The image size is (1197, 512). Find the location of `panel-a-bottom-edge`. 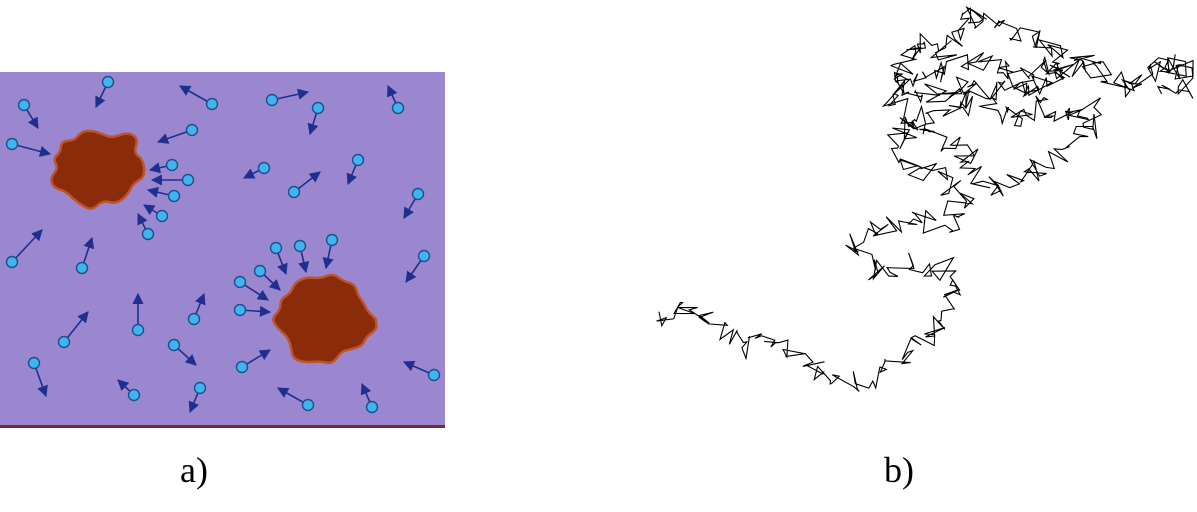

panel-a-bottom-edge is located at coordinates (222, 426).